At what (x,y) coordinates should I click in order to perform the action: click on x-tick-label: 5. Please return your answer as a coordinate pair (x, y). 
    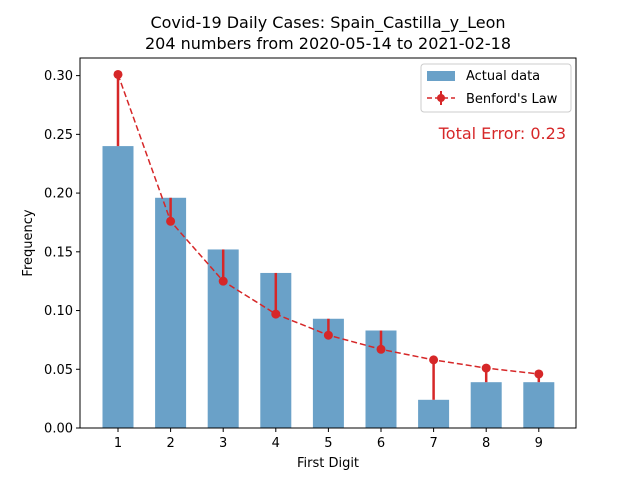
    Looking at the image, I should click on (328, 443).